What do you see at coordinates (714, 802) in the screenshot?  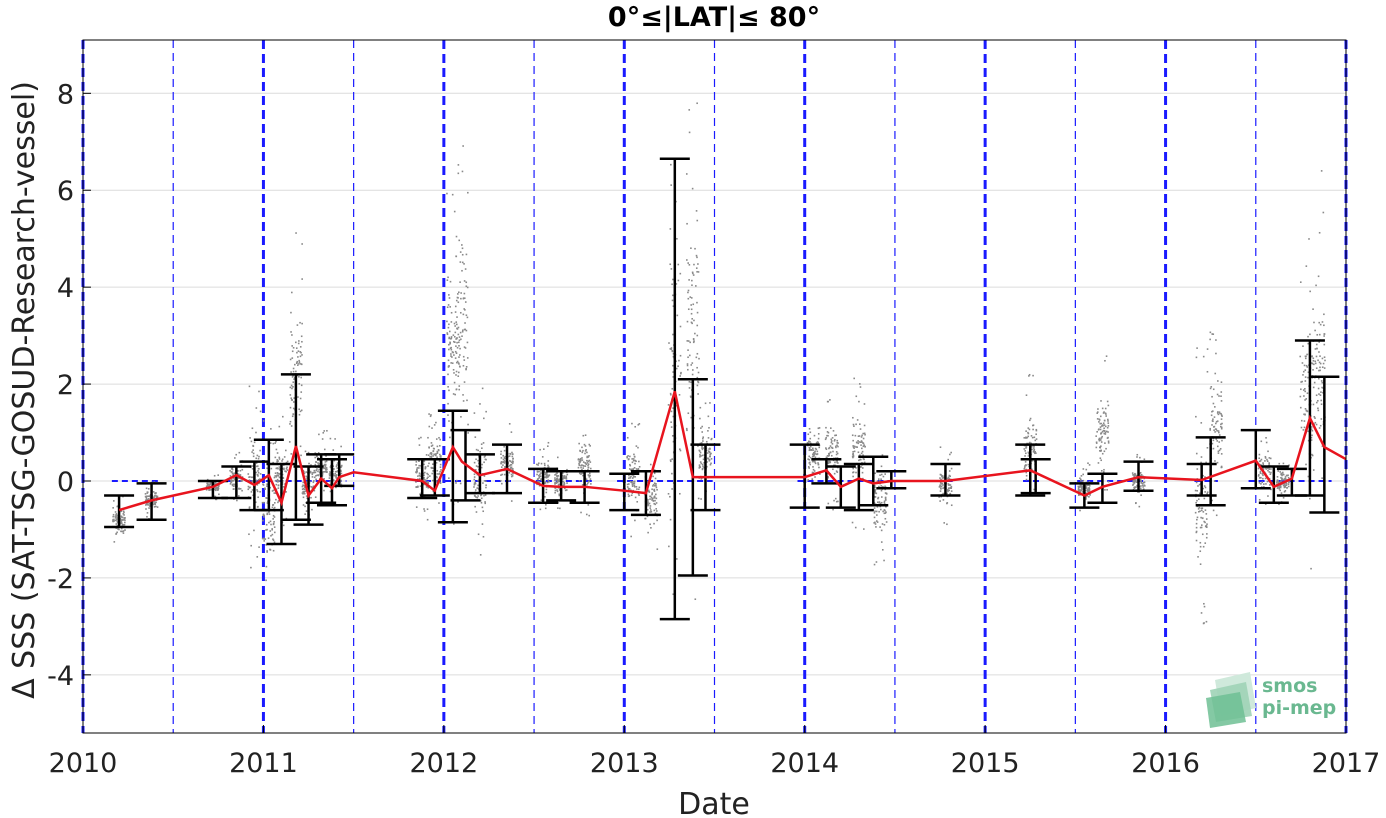 I see `x-axis-label: Date` at bounding box center [714, 802].